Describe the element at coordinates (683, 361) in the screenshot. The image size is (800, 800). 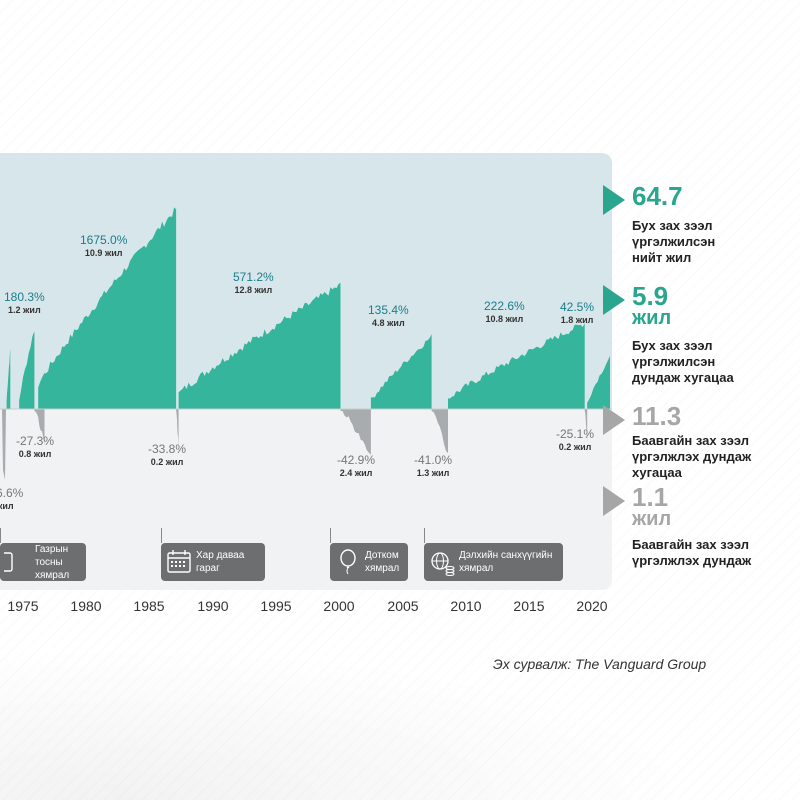
I see `stat-description: Бух зах зээл үргэлжилсэн дундаж хугацаа` at that location.